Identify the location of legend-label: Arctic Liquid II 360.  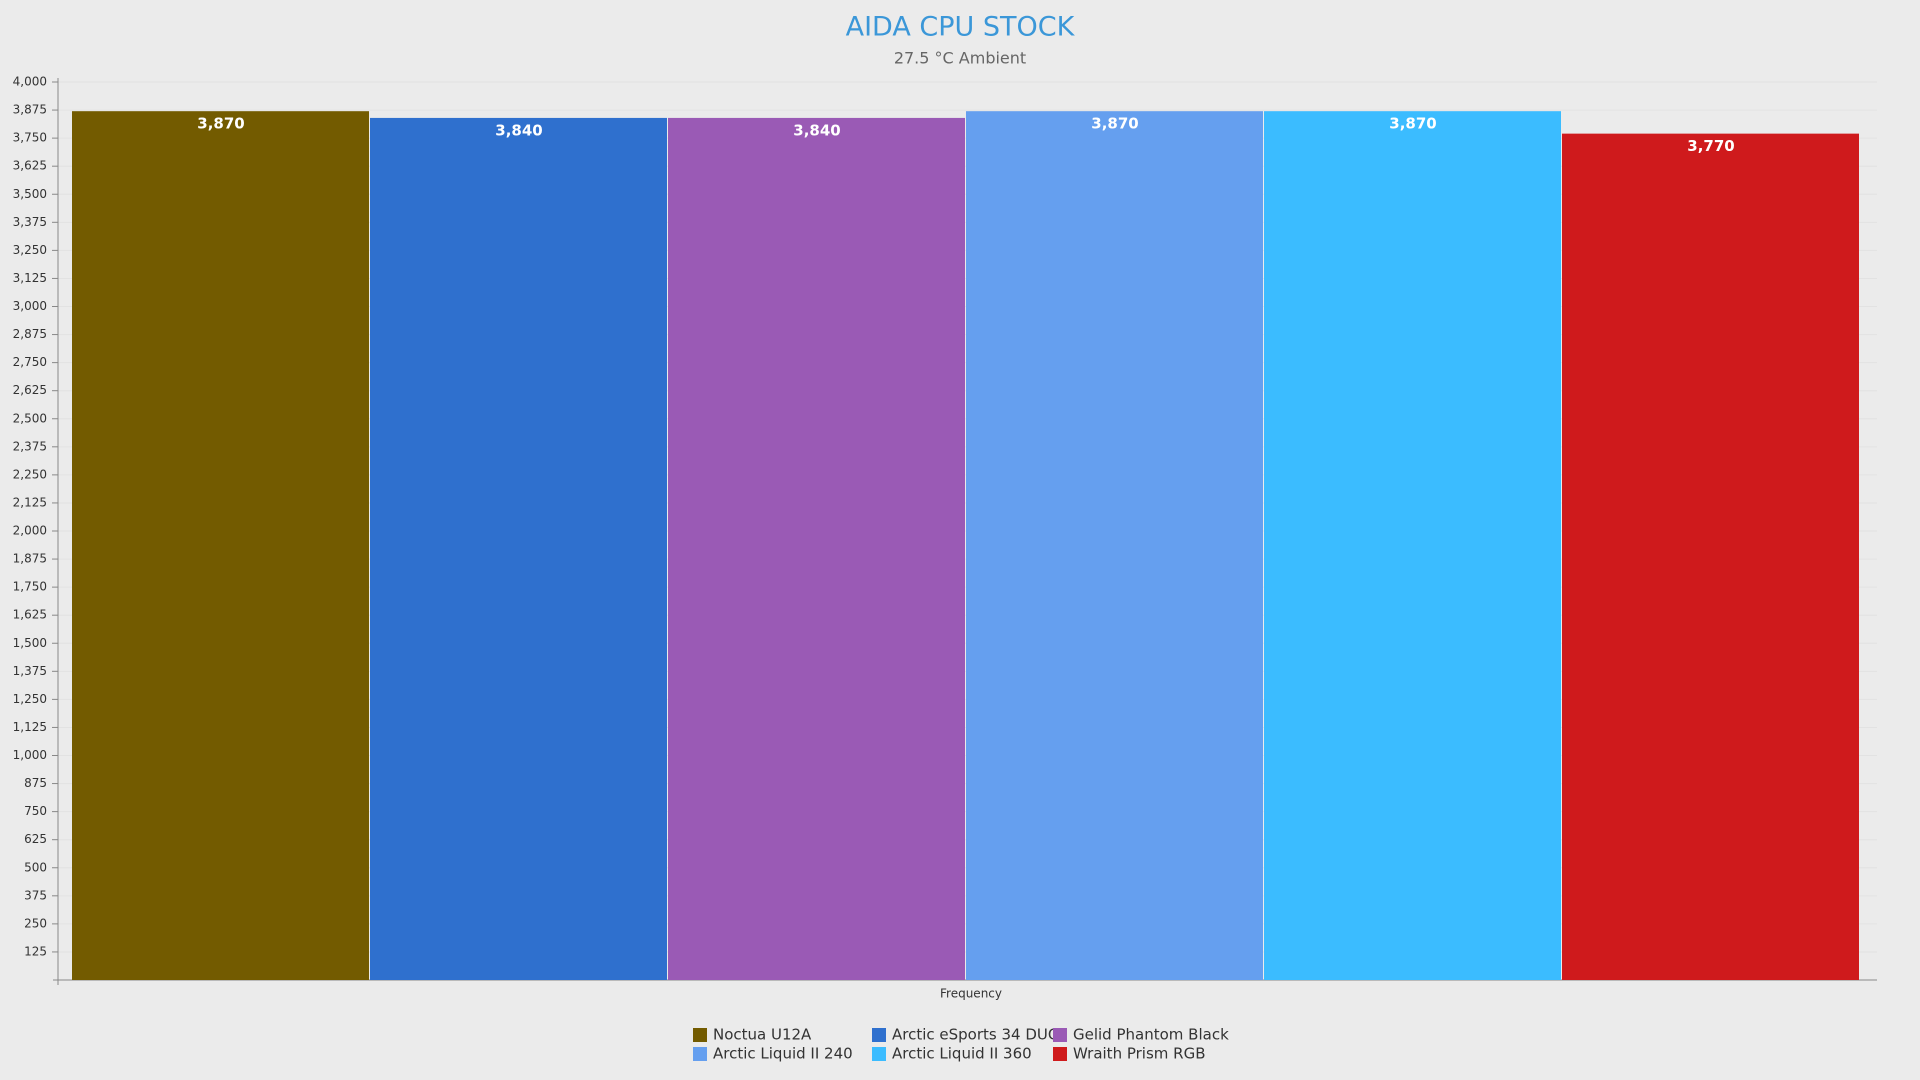
(962, 1054).